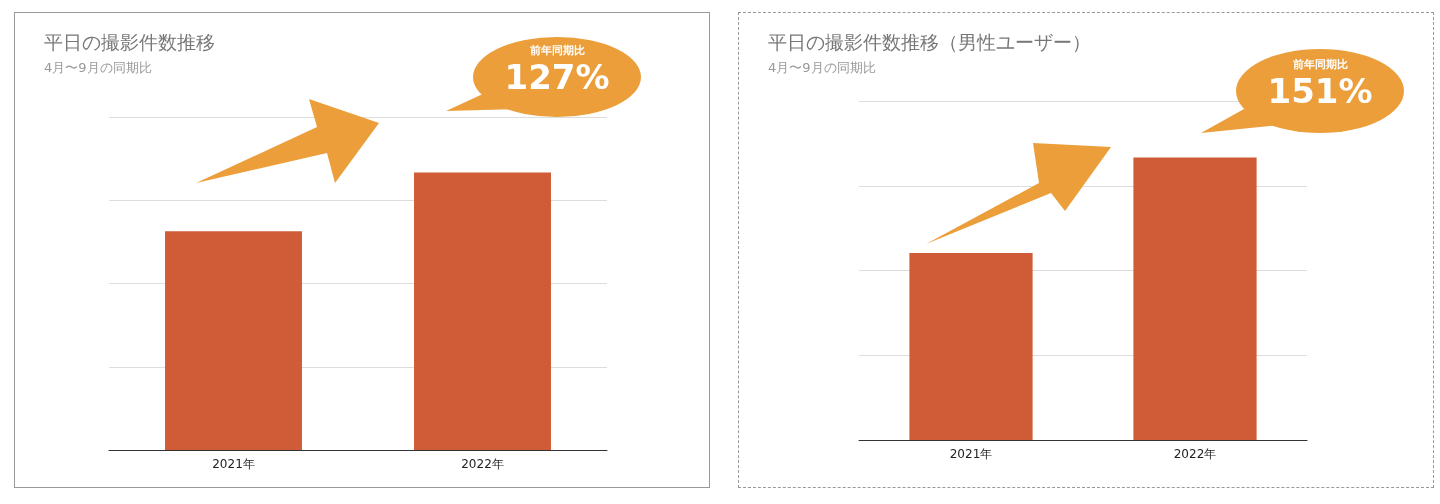 The width and height of the screenshot is (1440, 504). What do you see at coordinates (929, 41) in the screenshot?
I see `chart-title: 平日の撮影件数推移（男性ユーザー）` at bounding box center [929, 41].